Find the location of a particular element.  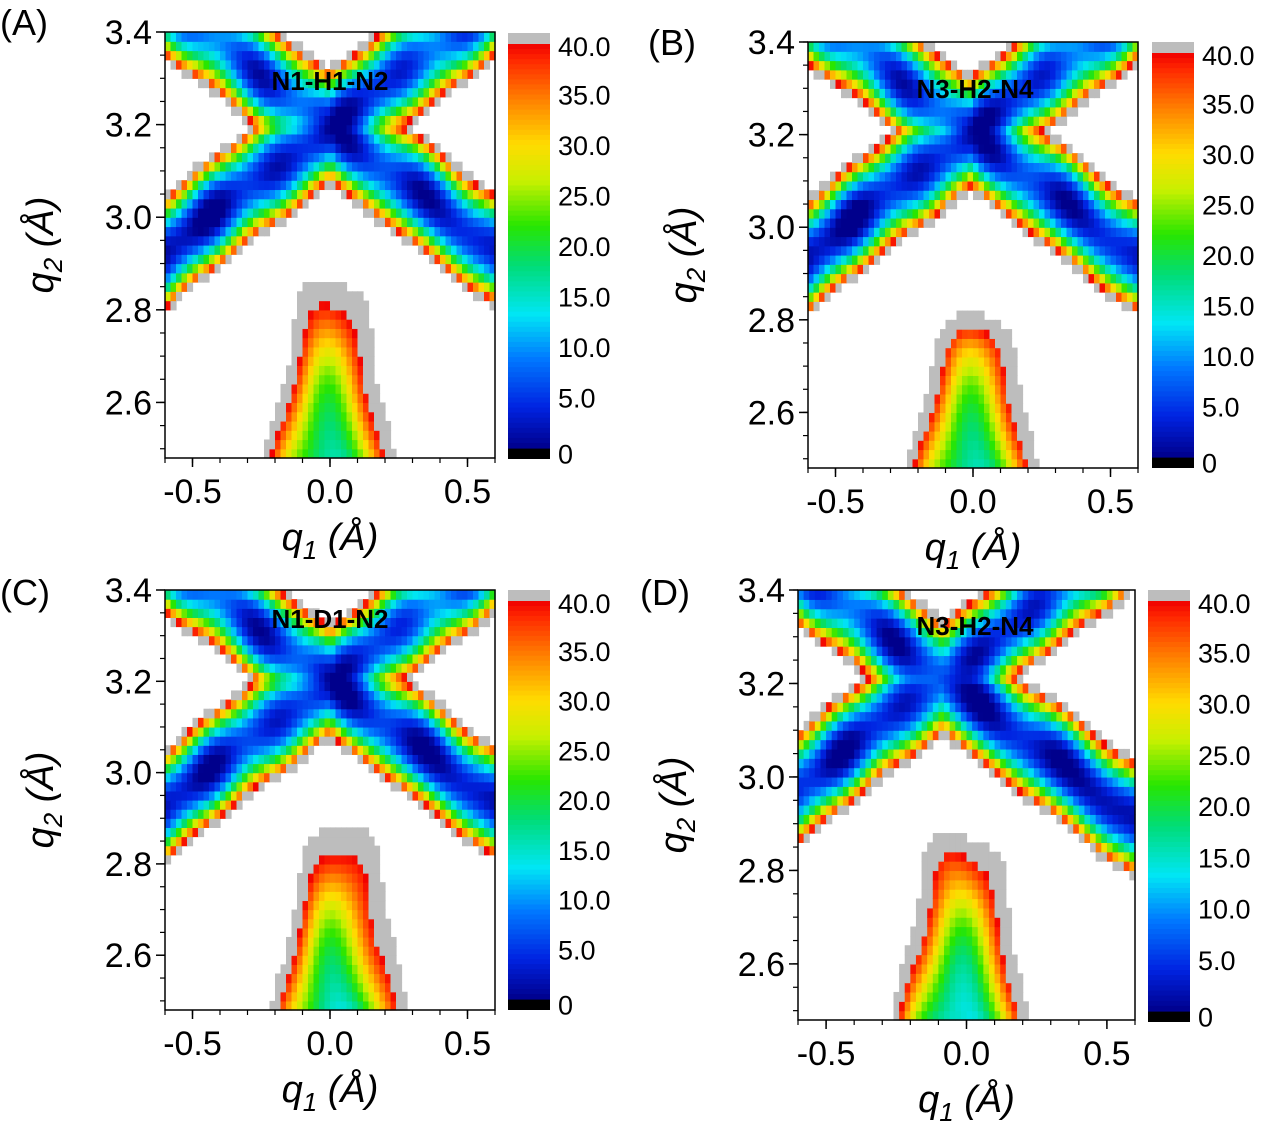

x-tick-label: 0.5 is located at coordinates (467, 1044).